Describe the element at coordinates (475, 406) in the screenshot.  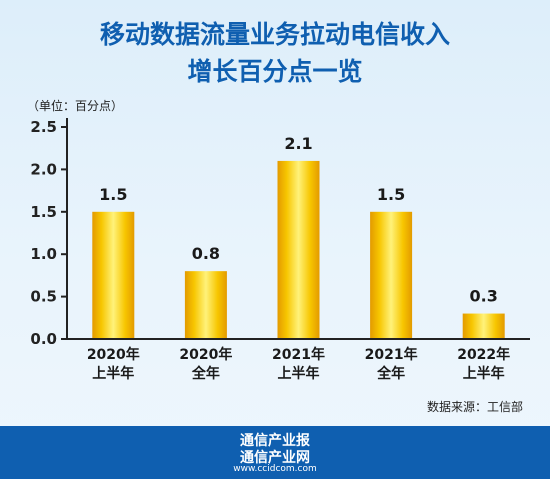
I see `data-source: 数据来源：工信部` at that location.